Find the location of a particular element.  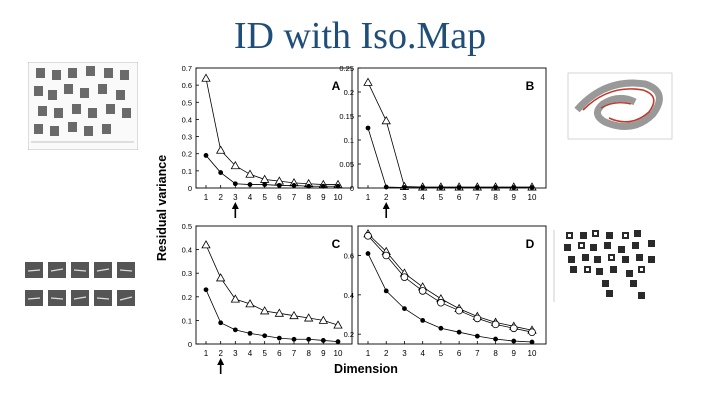

panel-letter: D is located at coordinates (530, 244).